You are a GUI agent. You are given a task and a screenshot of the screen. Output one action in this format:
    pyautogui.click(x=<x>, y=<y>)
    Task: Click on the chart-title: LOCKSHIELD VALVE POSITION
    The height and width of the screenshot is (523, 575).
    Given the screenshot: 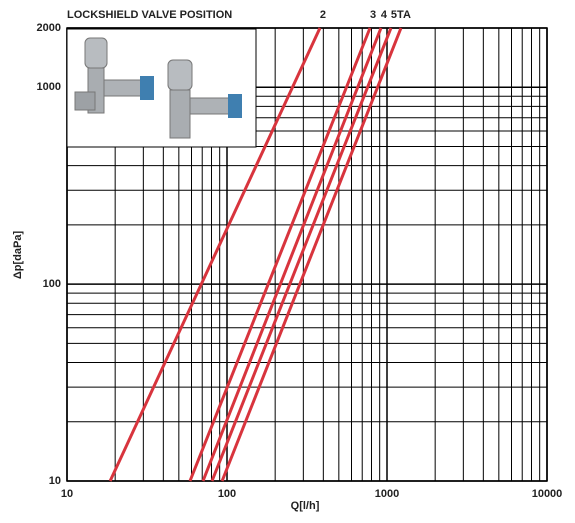 What is the action you would take?
    pyautogui.click(x=149, y=15)
    